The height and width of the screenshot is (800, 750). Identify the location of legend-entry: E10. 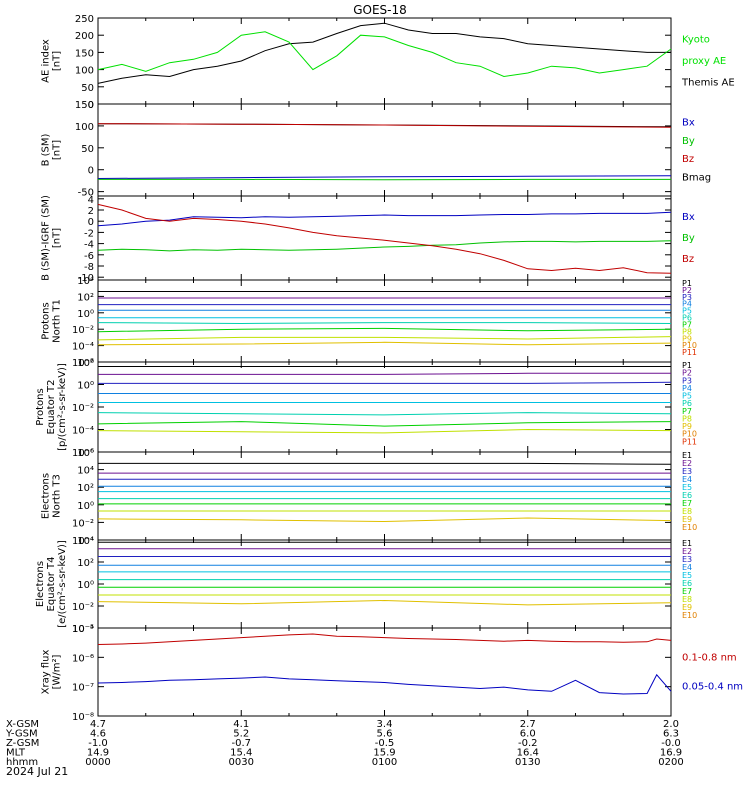
(689, 615).